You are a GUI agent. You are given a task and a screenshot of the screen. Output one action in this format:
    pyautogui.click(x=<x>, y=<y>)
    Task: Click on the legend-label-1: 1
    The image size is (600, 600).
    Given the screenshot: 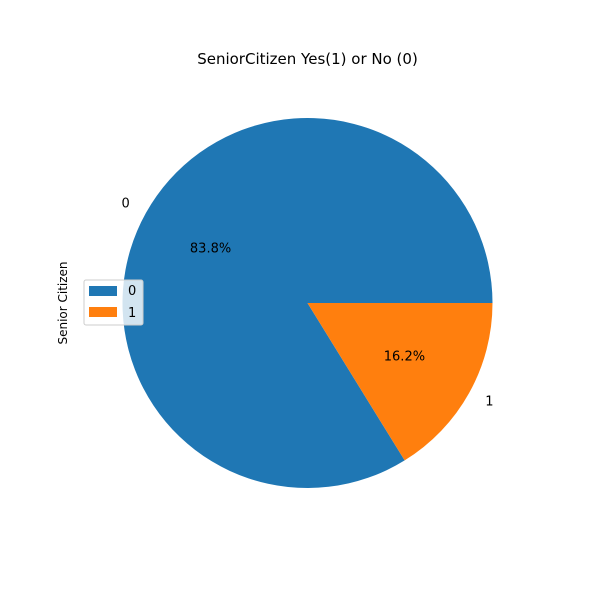 What is the action you would take?
    pyautogui.click(x=132, y=313)
    